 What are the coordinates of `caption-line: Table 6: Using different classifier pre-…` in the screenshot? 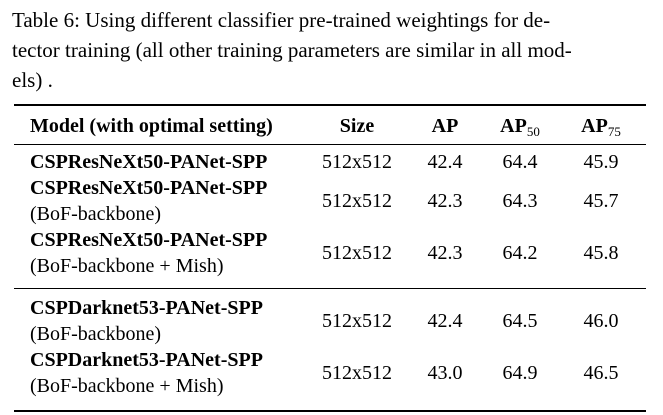 It's located at (281, 20).